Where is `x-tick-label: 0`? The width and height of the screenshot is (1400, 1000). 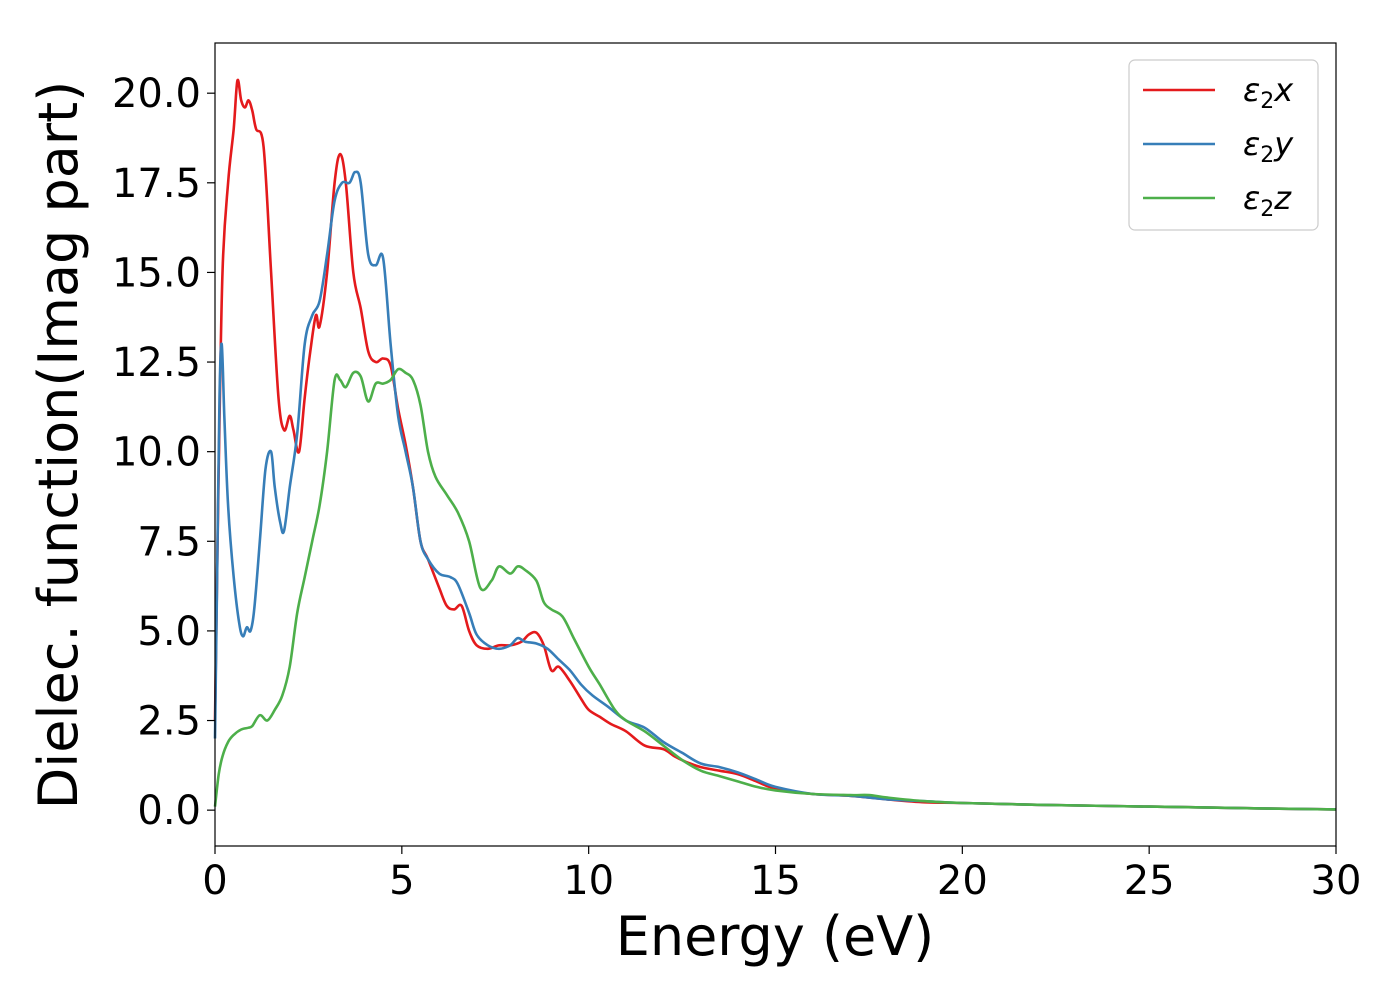 x-tick-label: 0 is located at coordinates (214, 881).